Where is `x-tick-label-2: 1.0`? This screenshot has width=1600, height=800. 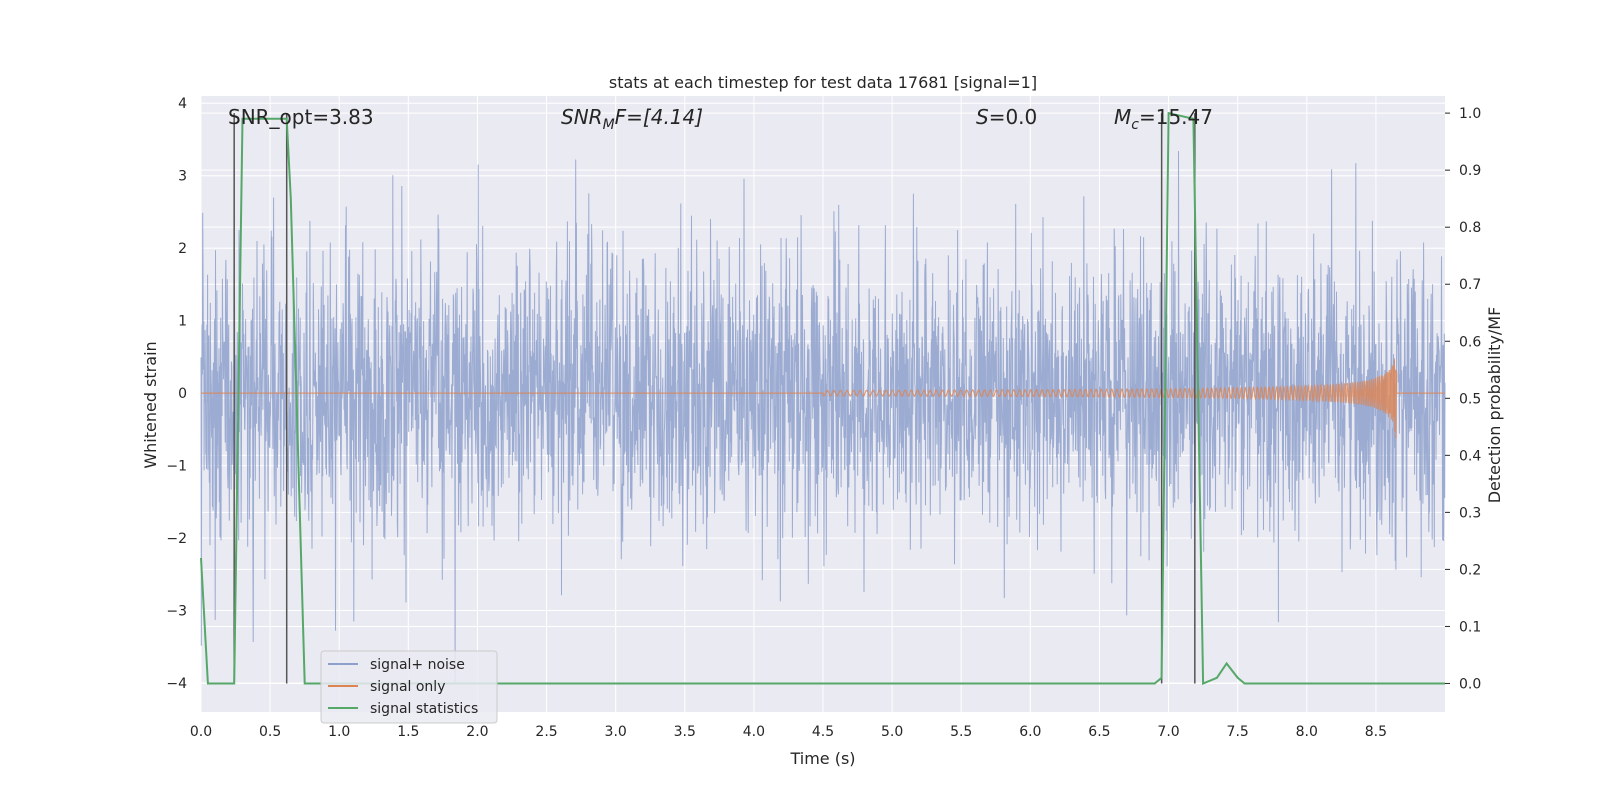 x-tick-label-2: 1.0 is located at coordinates (339, 732).